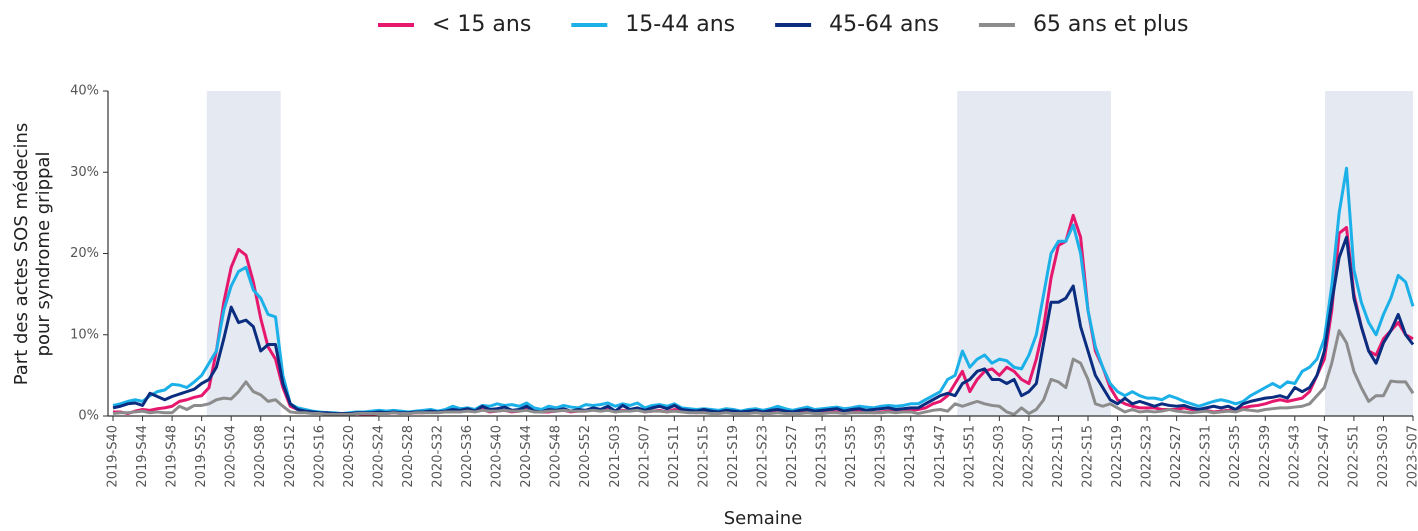 The width and height of the screenshot is (1418, 531). Describe the element at coordinates (585, 456) in the screenshot. I see `x-tick-label: 2020-S52` at that location.